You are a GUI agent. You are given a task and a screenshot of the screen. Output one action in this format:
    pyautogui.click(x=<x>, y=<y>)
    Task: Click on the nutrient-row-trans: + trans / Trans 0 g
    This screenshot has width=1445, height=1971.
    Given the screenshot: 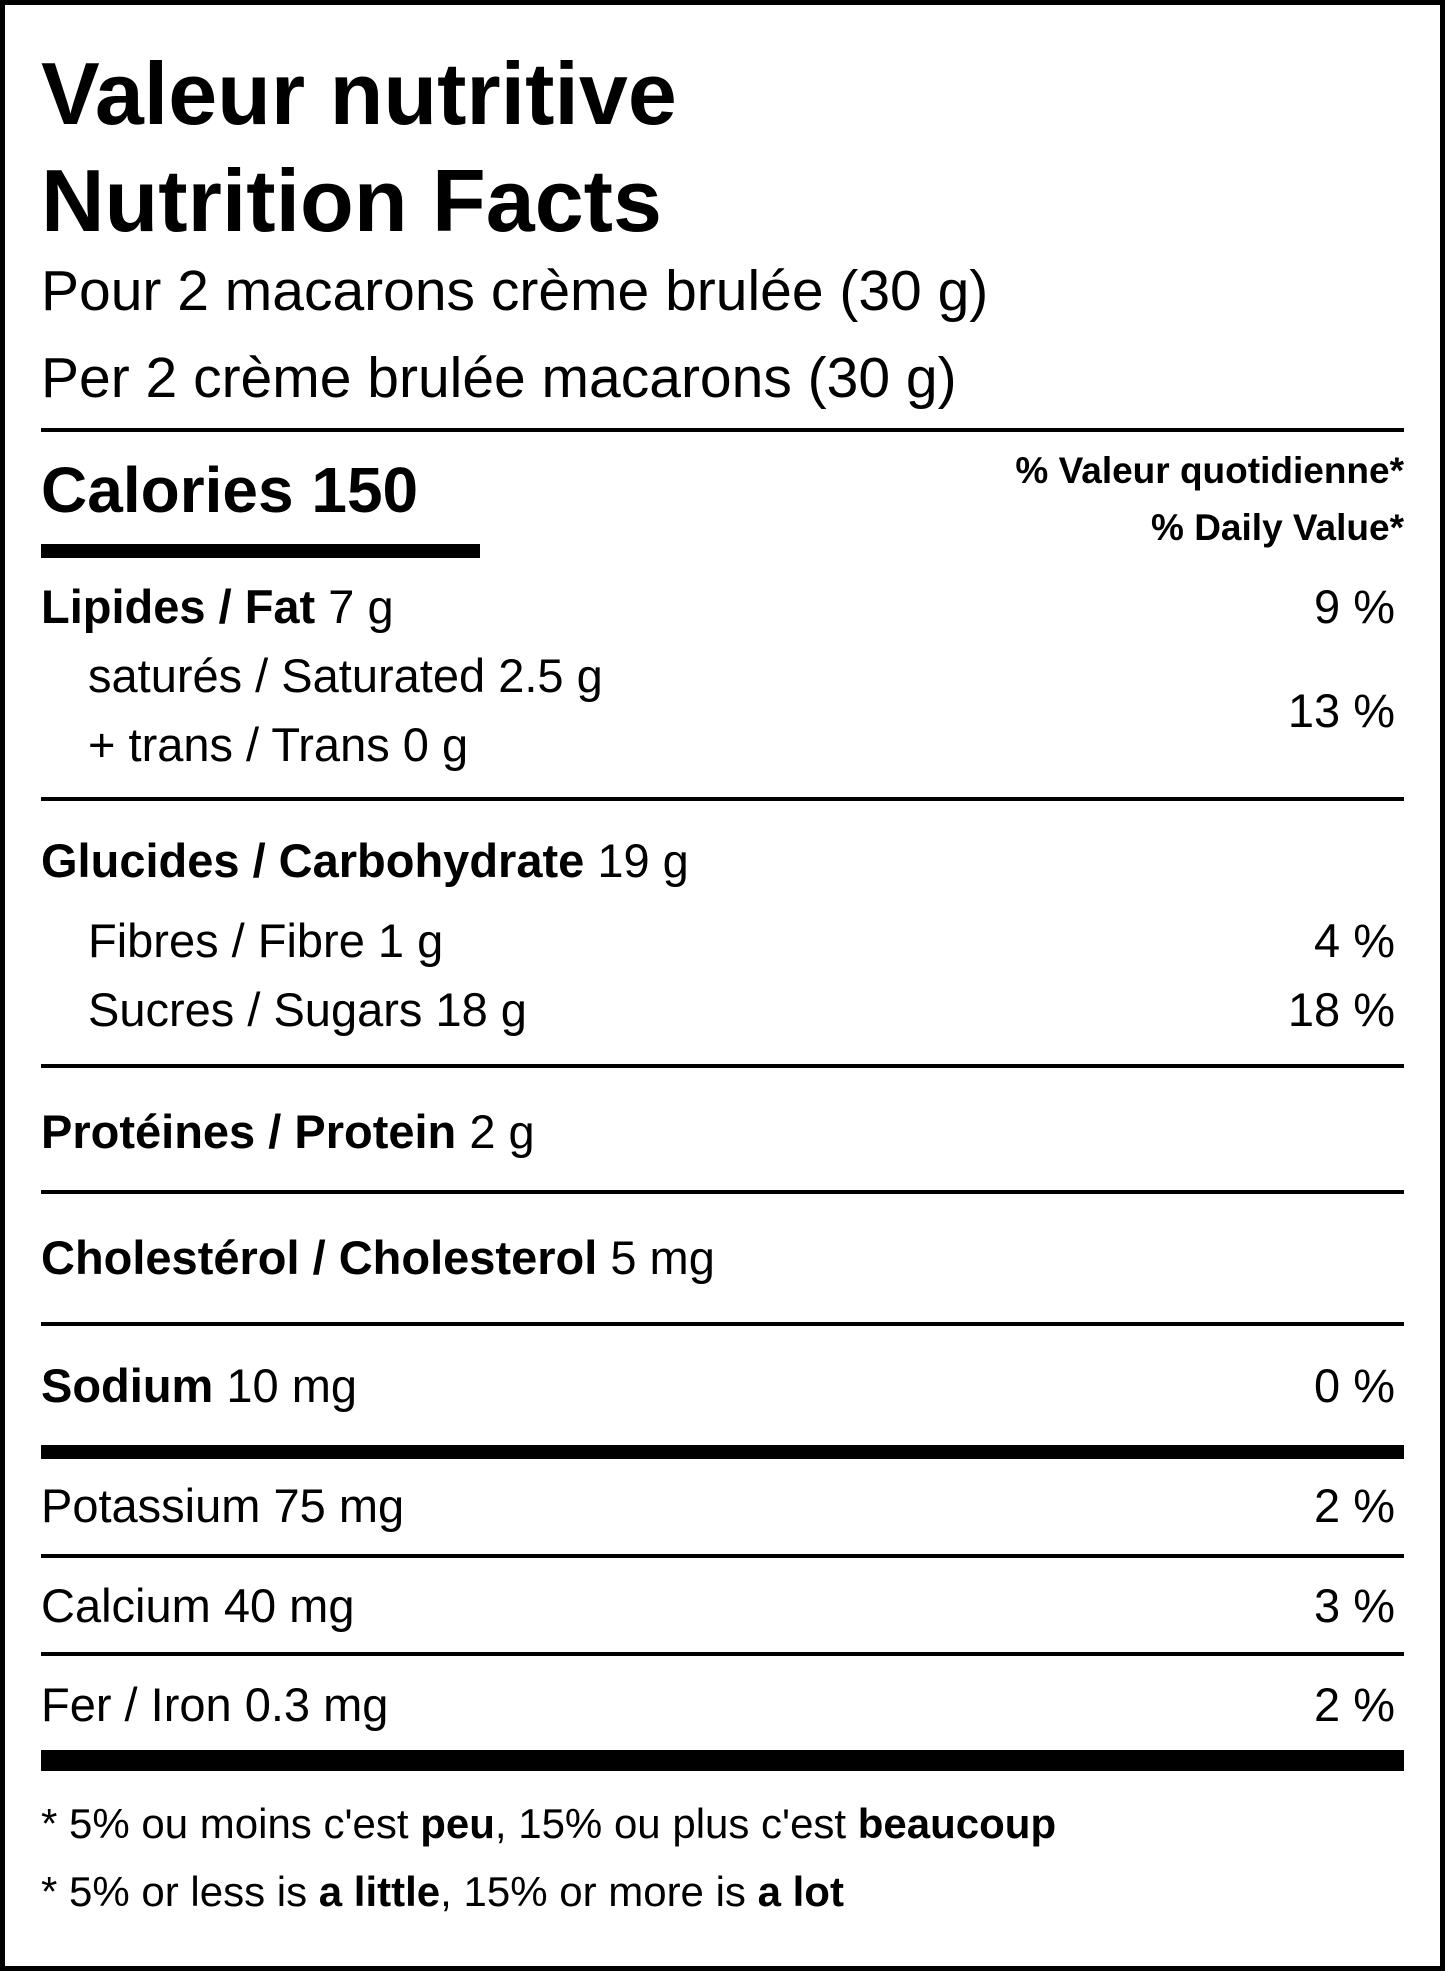 What is the action you would take?
    pyautogui.click(x=741, y=744)
    